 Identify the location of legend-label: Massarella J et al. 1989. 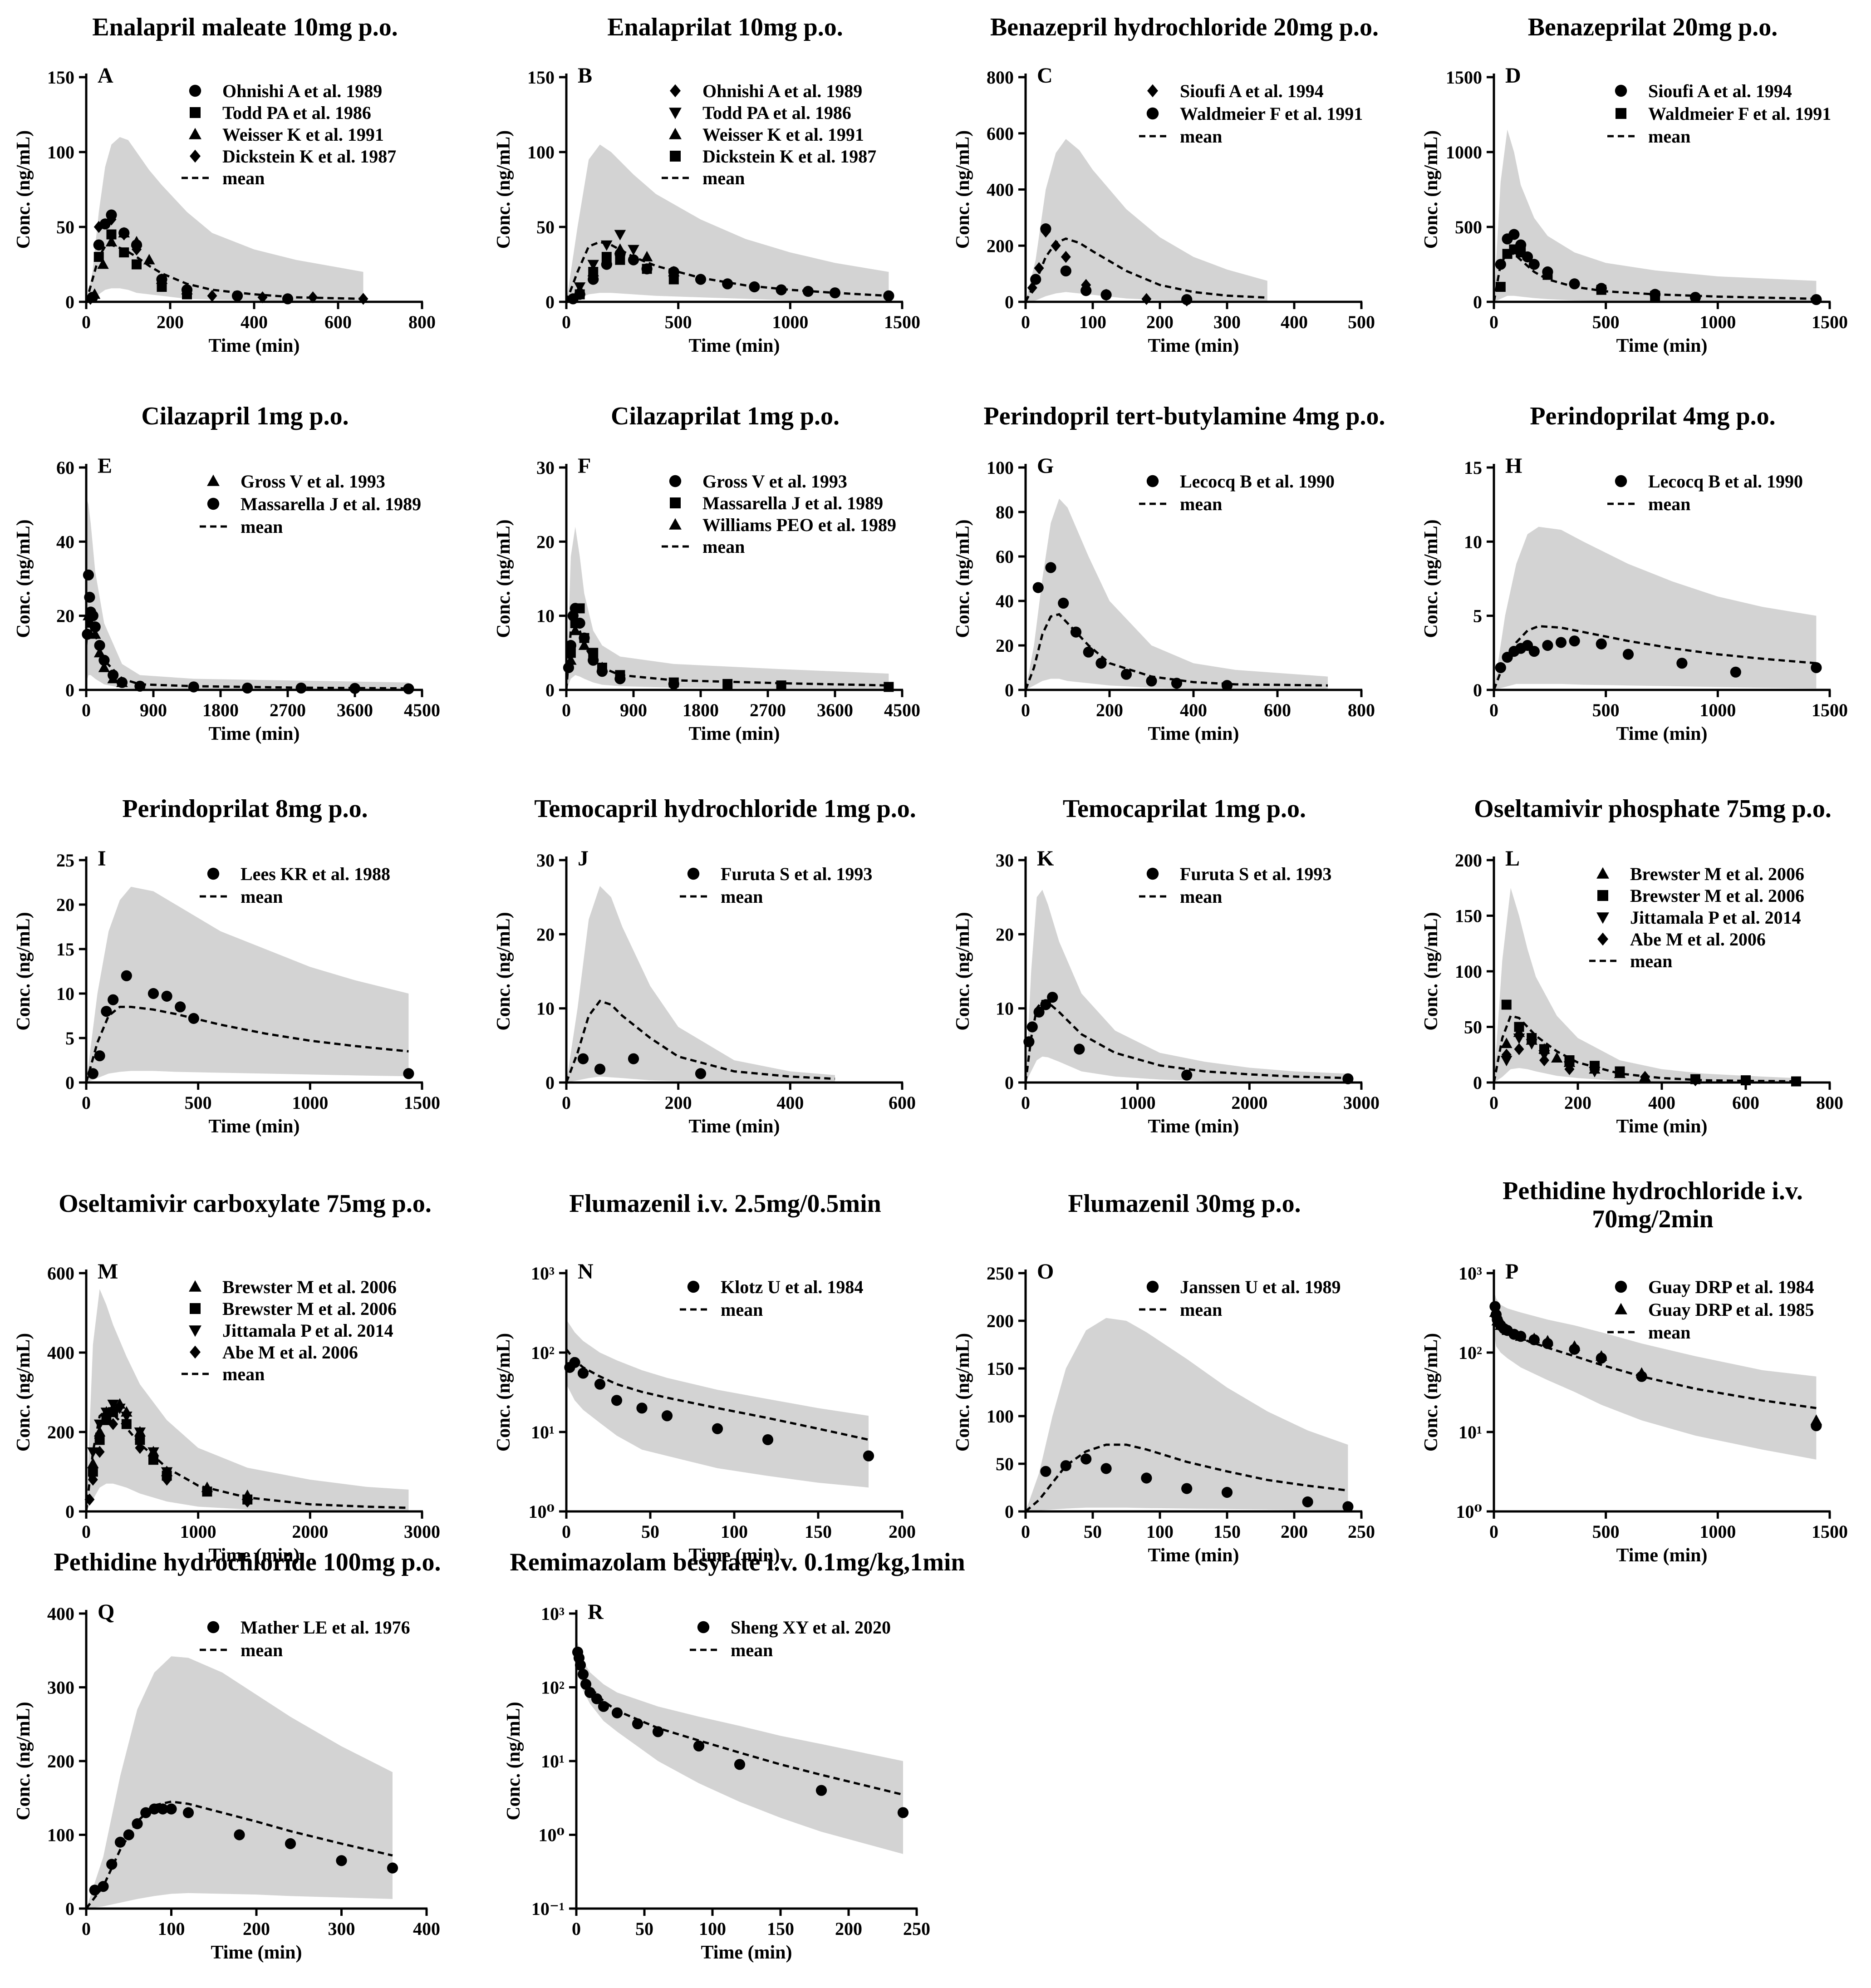
(792, 503).